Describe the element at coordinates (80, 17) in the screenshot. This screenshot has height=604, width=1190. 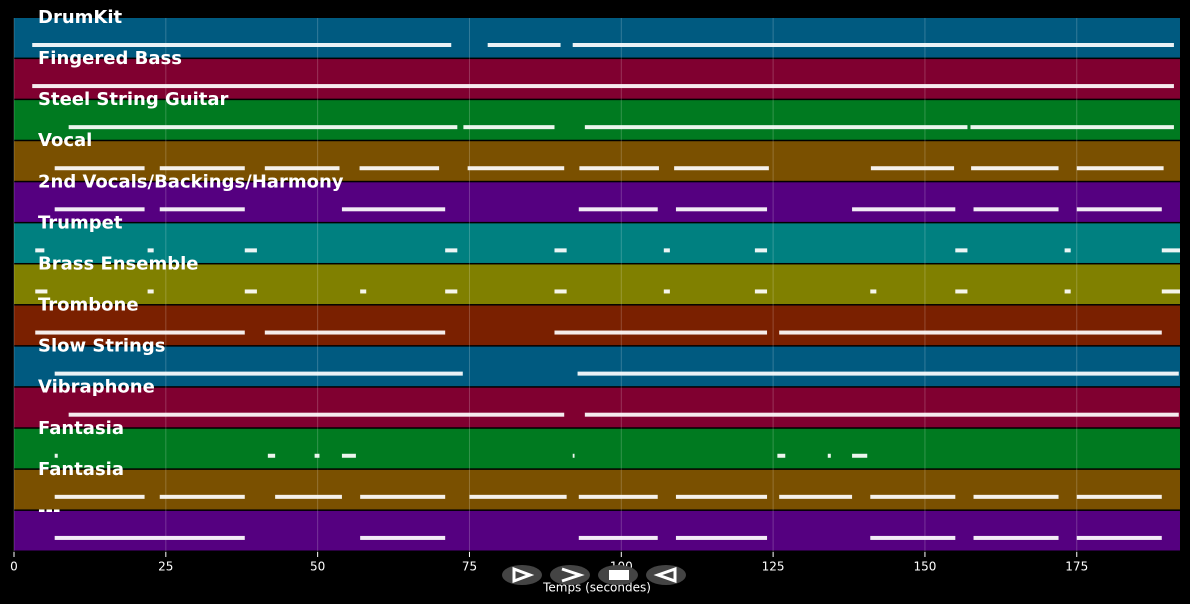
I see `track-label: DrumKit` at that location.